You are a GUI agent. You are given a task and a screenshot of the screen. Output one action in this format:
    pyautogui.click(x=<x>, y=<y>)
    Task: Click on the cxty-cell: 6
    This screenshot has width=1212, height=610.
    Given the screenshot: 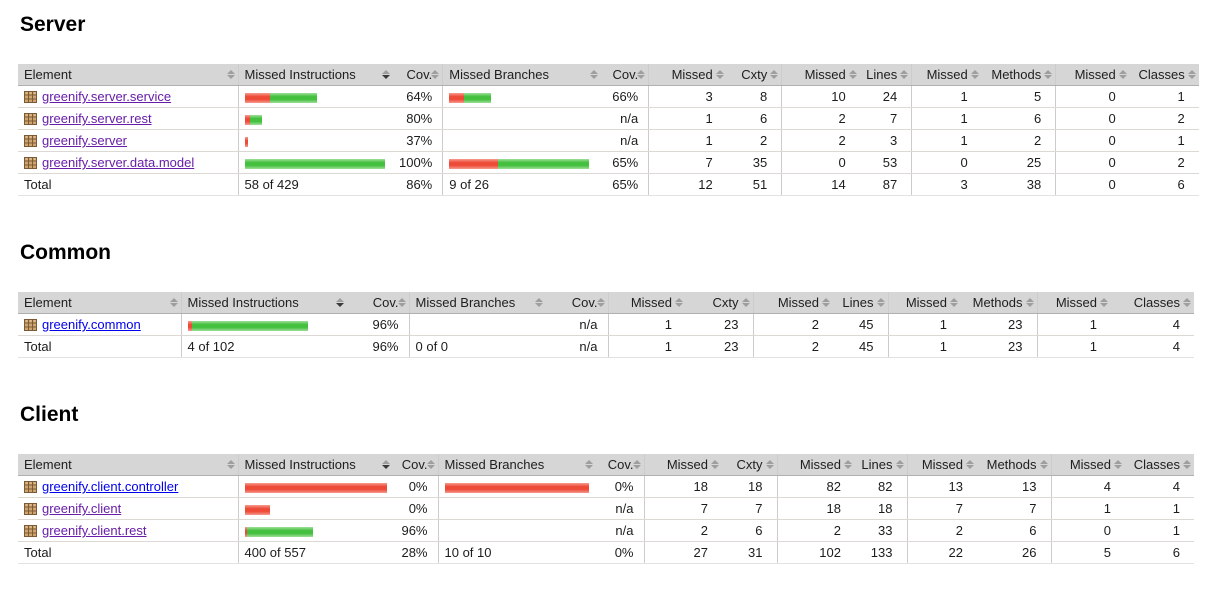 What is the action you would take?
    pyautogui.click(x=749, y=530)
    